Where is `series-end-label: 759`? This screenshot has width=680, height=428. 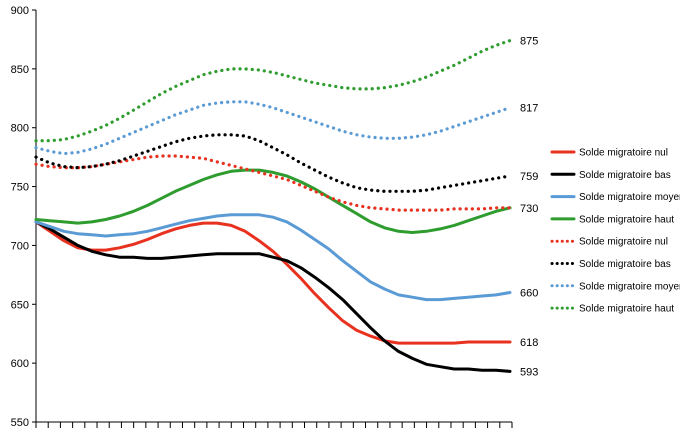
series-end-label: 759 is located at coordinates (529, 177).